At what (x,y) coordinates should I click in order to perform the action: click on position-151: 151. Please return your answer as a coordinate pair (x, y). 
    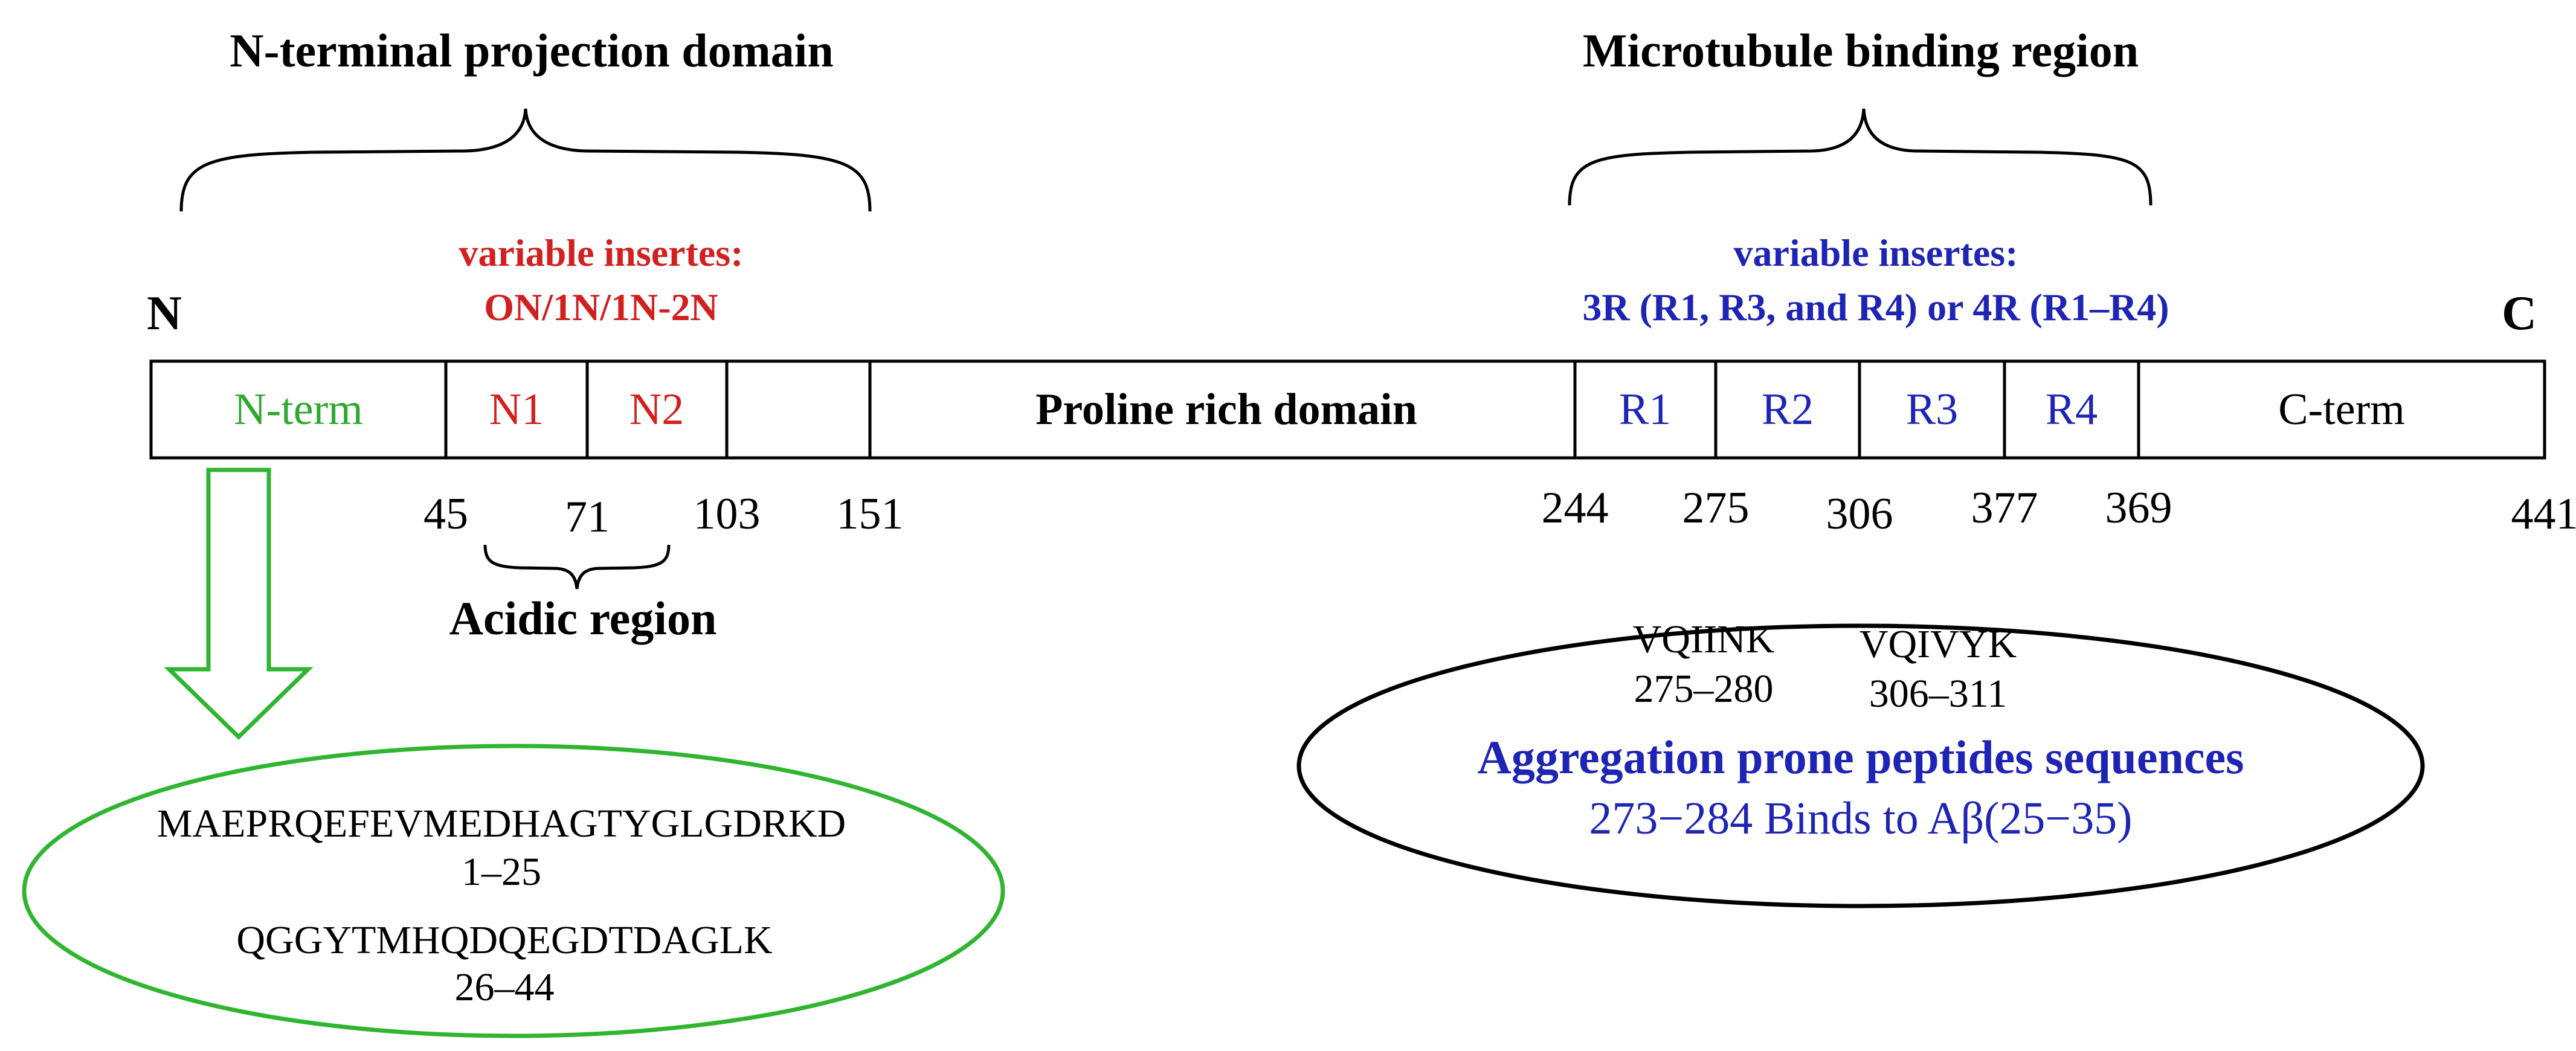
    Looking at the image, I should click on (870, 514).